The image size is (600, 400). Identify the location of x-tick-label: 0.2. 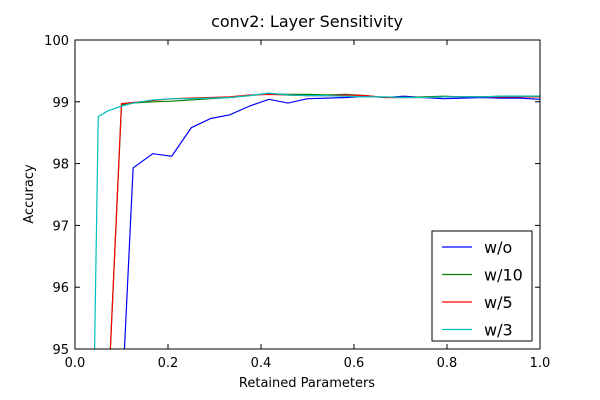
(168, 363).